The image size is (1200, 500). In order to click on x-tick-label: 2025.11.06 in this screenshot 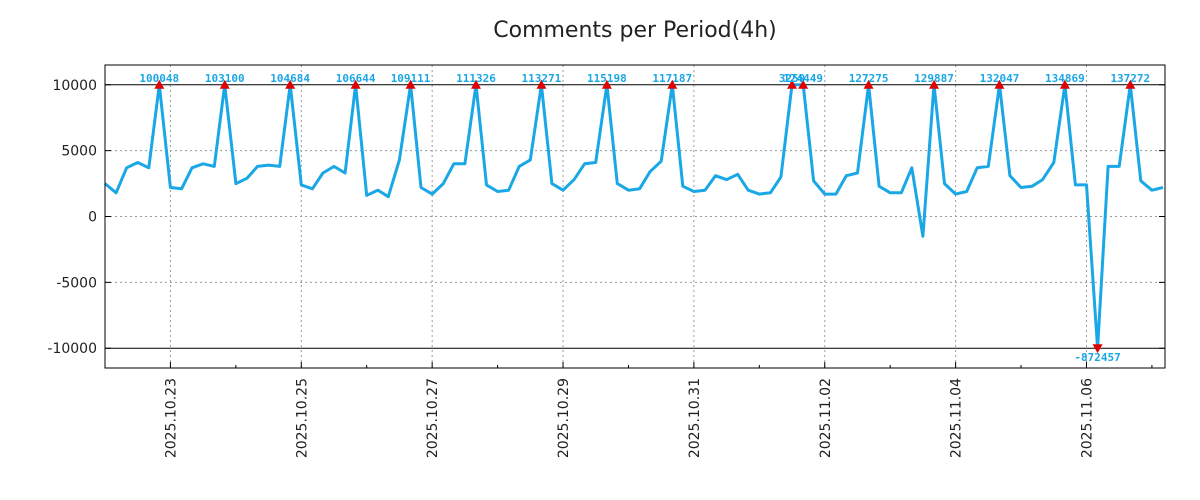, I will do `click(1087, 418)`.